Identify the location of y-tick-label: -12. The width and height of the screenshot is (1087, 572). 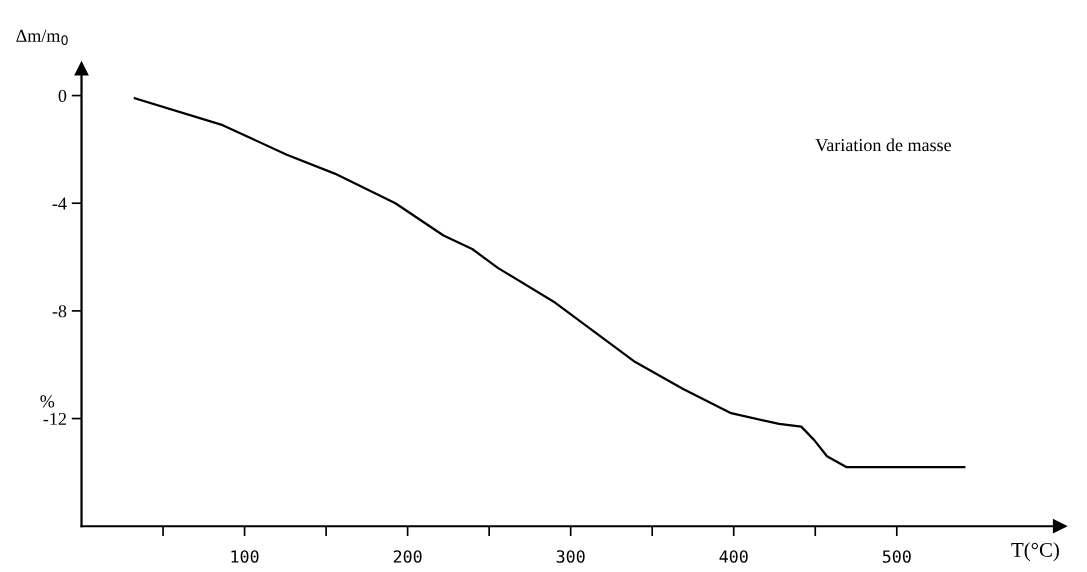
(54, 418).